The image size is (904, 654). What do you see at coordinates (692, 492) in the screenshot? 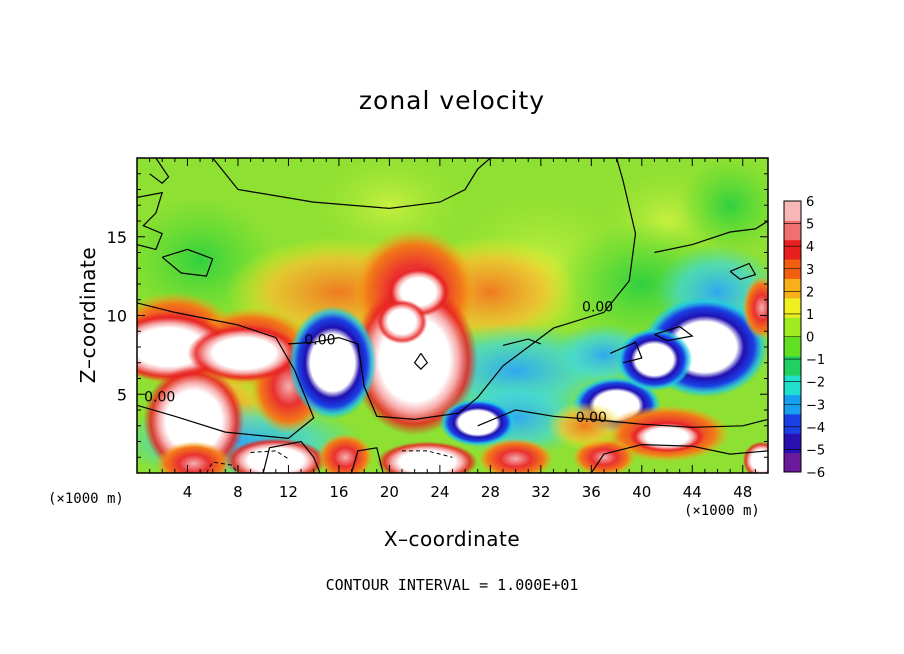
I see `x-tick-label: 44` at bounding box center [692, 492].